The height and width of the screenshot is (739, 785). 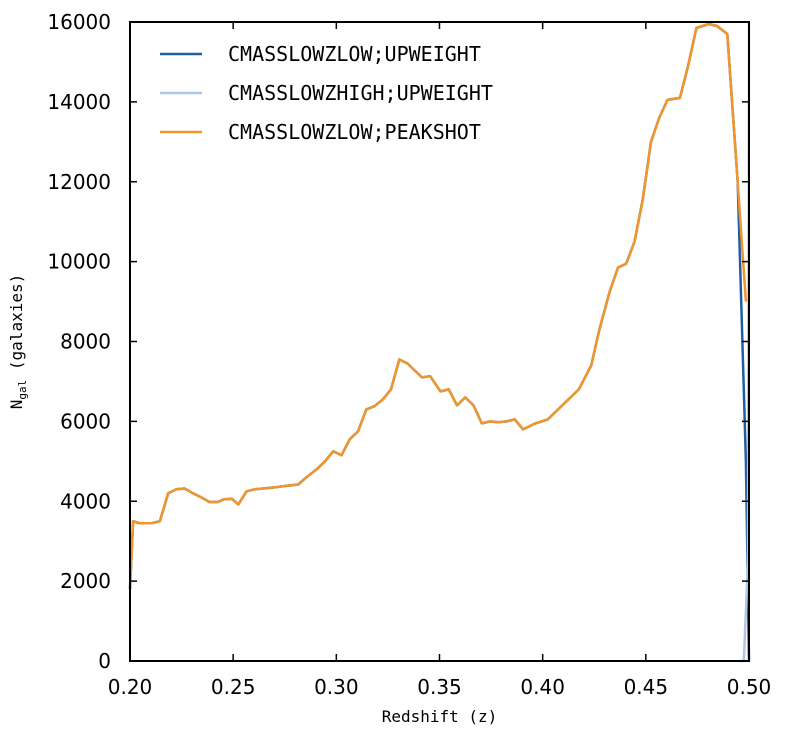 I want to click on x-tick-label: 0.50, so click(x=749, y=687).